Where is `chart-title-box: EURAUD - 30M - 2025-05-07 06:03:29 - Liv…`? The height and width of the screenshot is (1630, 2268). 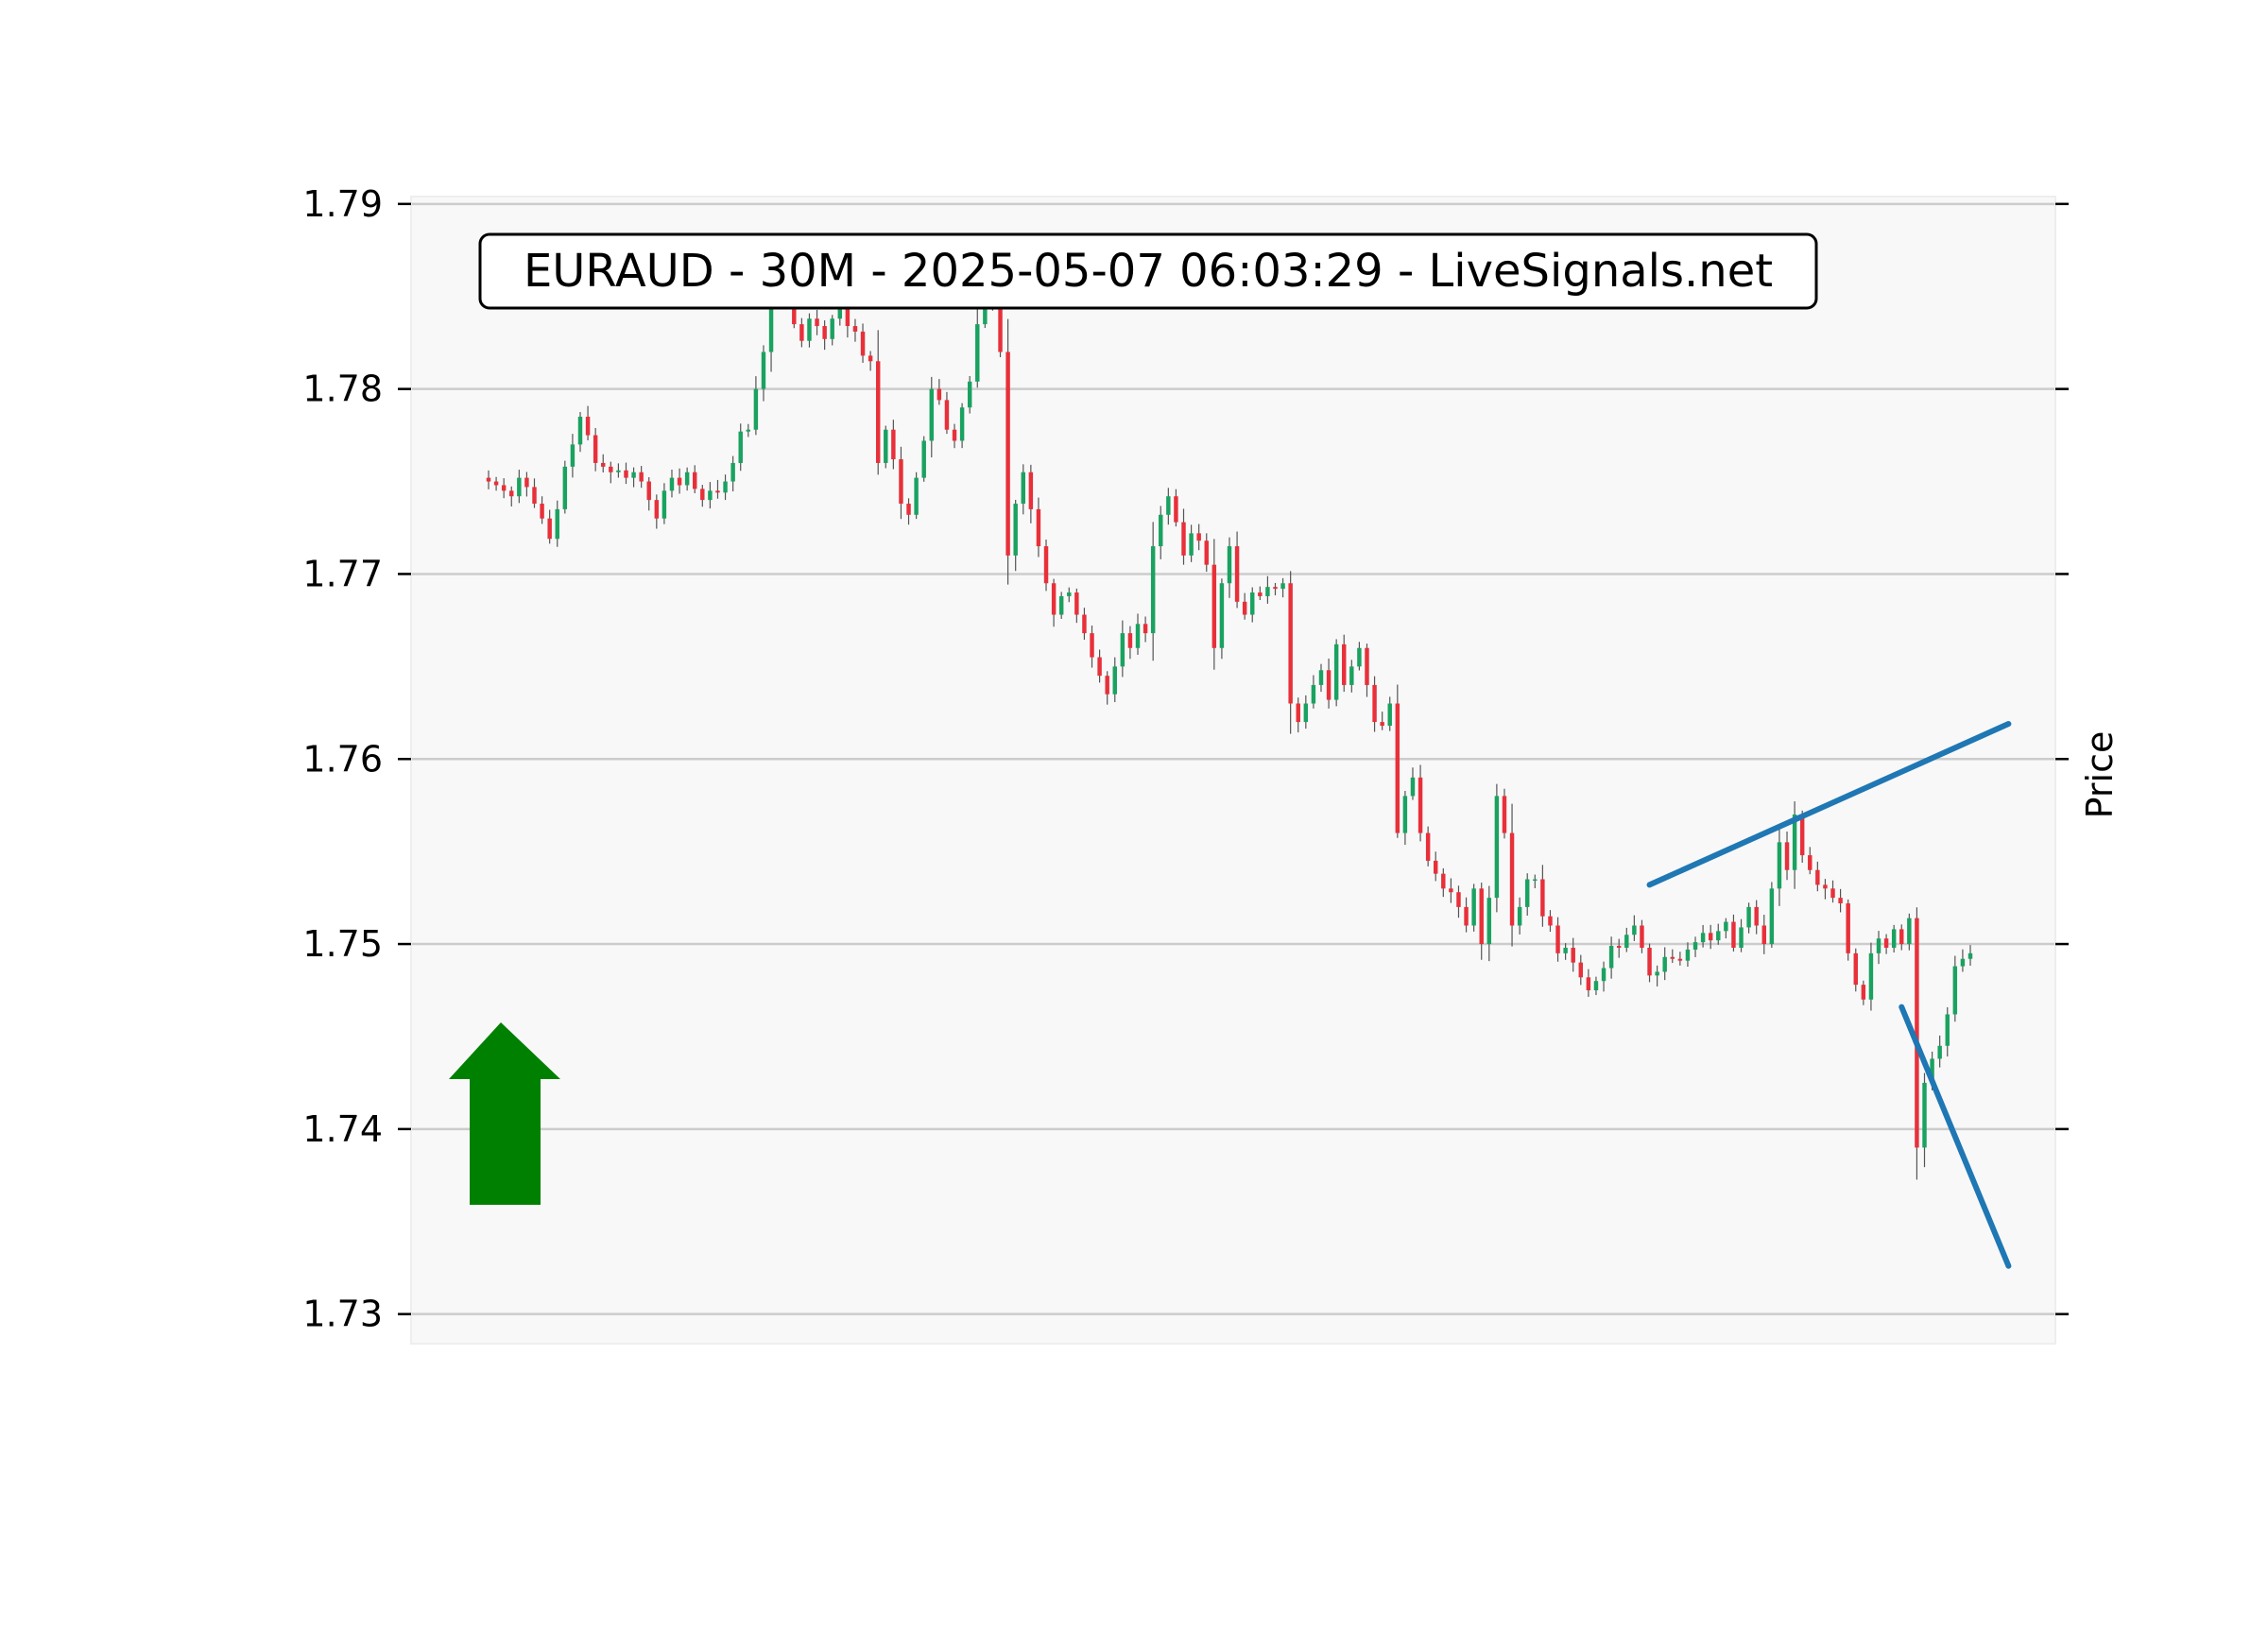
chart-title-box: EURAUD - 30M - 2025-05-07 06:03:29 - Liv… is located at coordinates (1148, 271).